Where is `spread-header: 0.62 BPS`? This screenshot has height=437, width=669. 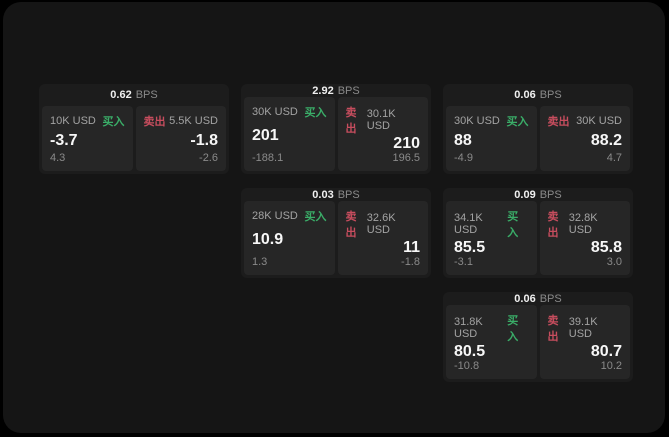 spread-header: 0.62 BPS is located at coordinates (134, 95).